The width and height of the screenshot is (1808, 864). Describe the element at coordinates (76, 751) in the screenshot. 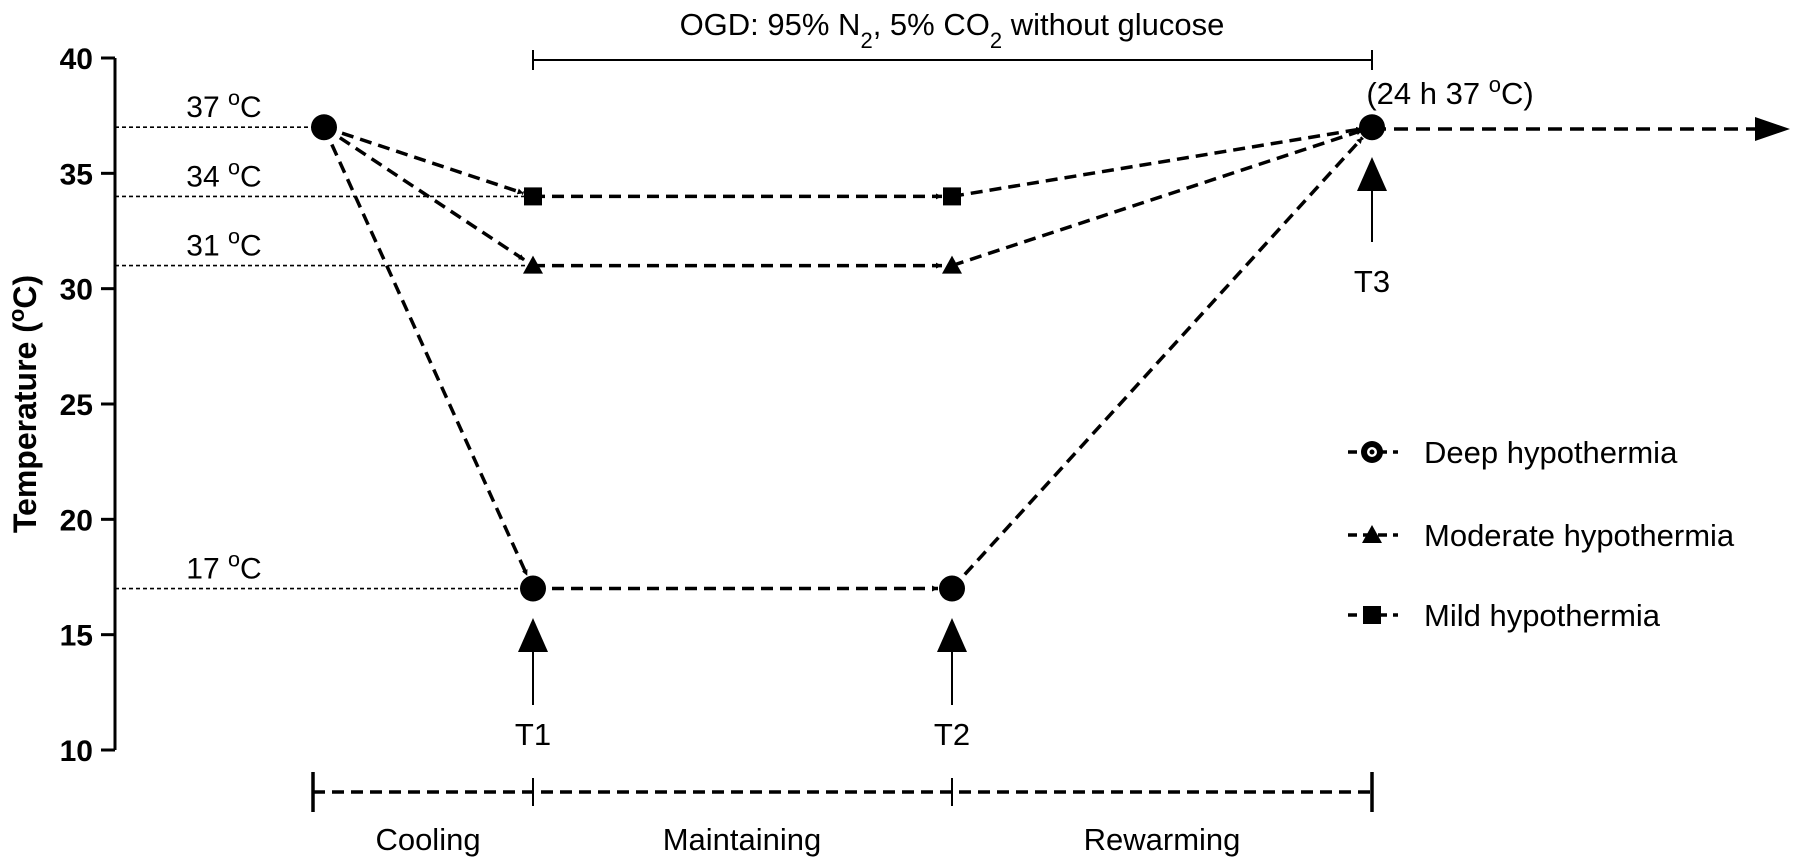

I see `y-tick-label: 10` at that location.